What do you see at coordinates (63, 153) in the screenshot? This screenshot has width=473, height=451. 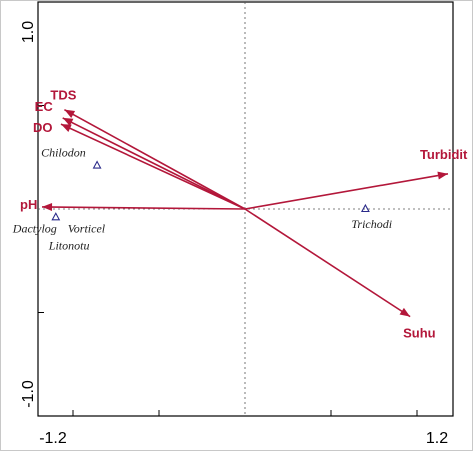 I see `species-label-chilodon: Chilodon` at bounding box center [63, 153].